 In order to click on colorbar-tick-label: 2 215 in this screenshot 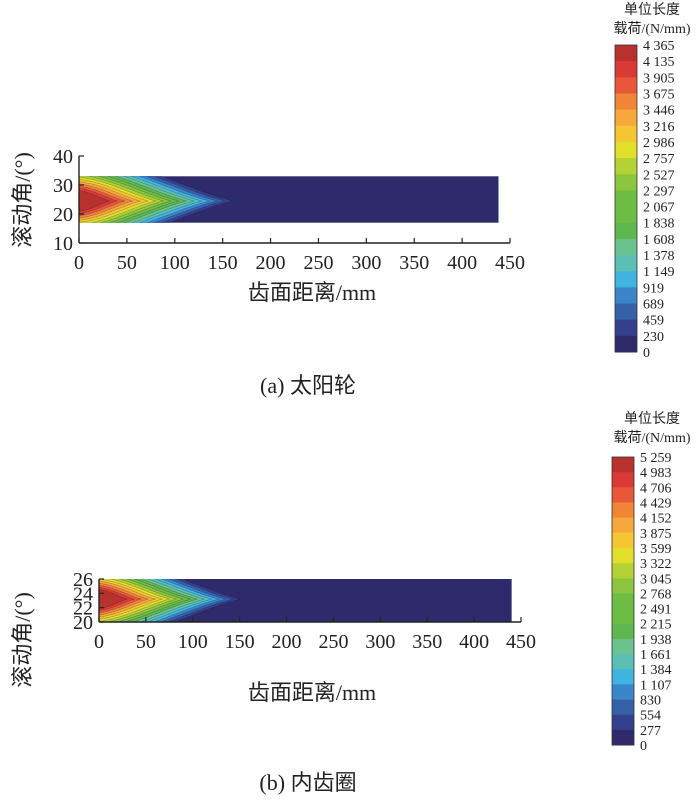, I will do `click(656, 625)`.